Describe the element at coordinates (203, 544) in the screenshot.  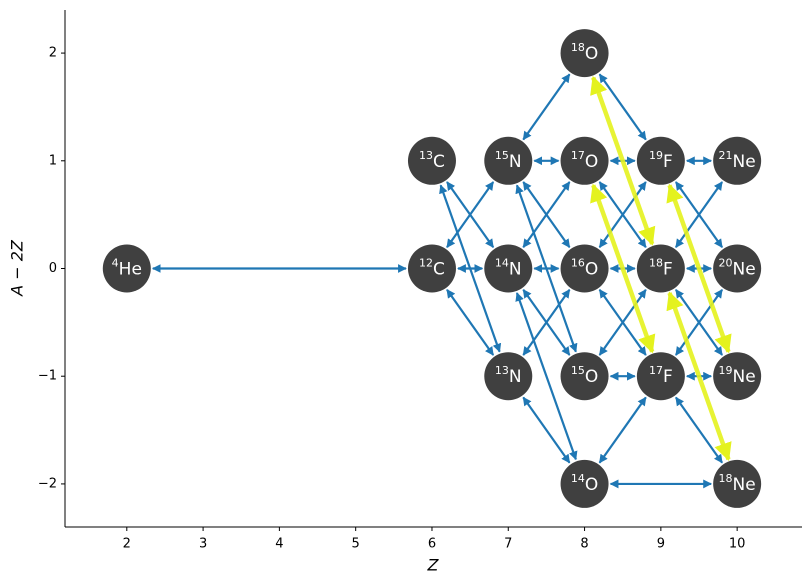
I see `x-tick-label: 3` at that location.